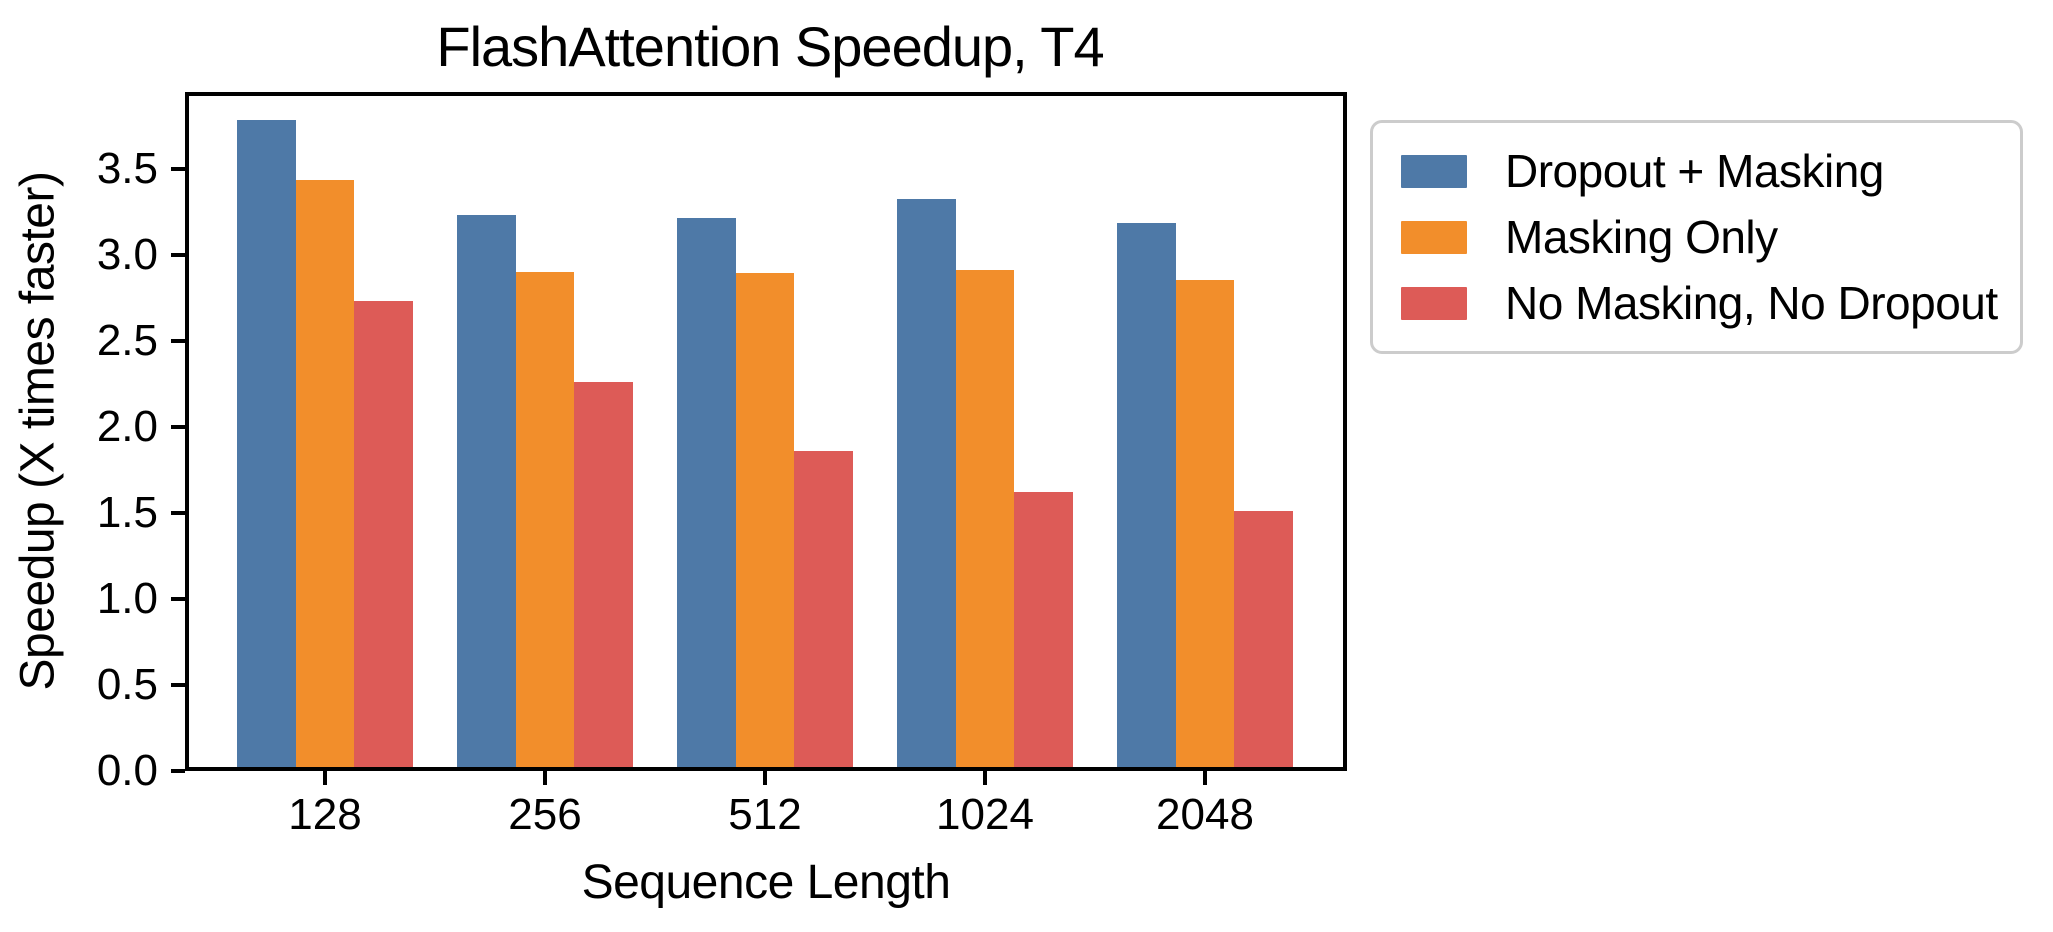 The height and width of the screenshot is (932, 2053). What do you see at coordinates (1751, 303) in the screenshot?
I see `legend-label: No Masking, No Dropout` at bounding box center [1751, 303].